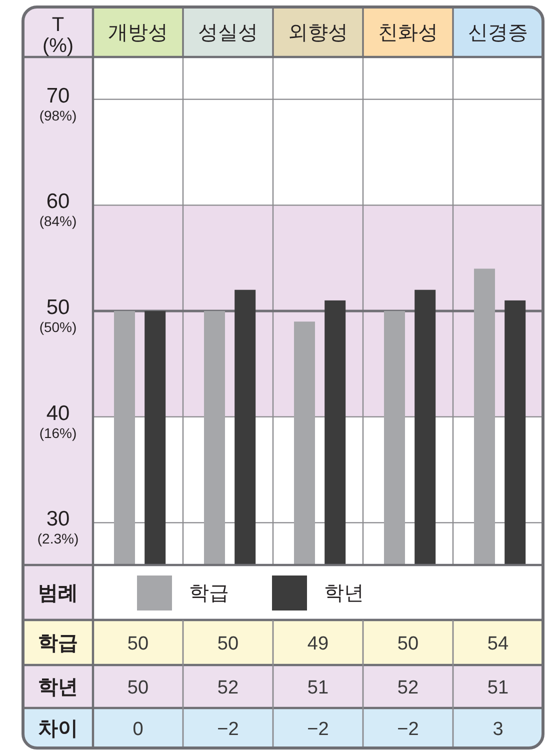 This screenshot has height=750, width=549. What do you see at coordinates (58, 538) in the screenshot?
I see `text: (2.3%)` at bounding box center [58, 538].